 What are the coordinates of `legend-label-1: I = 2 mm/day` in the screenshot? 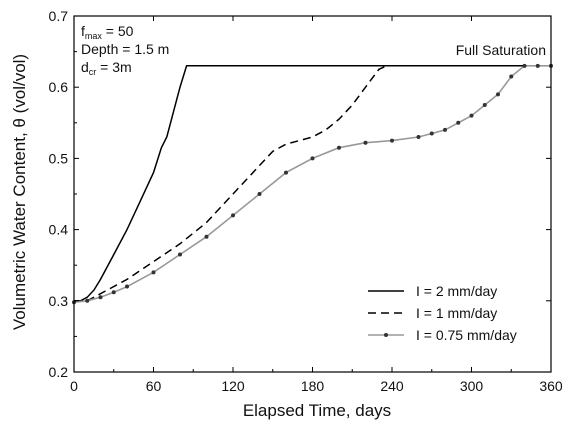 It's located at (456, 291).